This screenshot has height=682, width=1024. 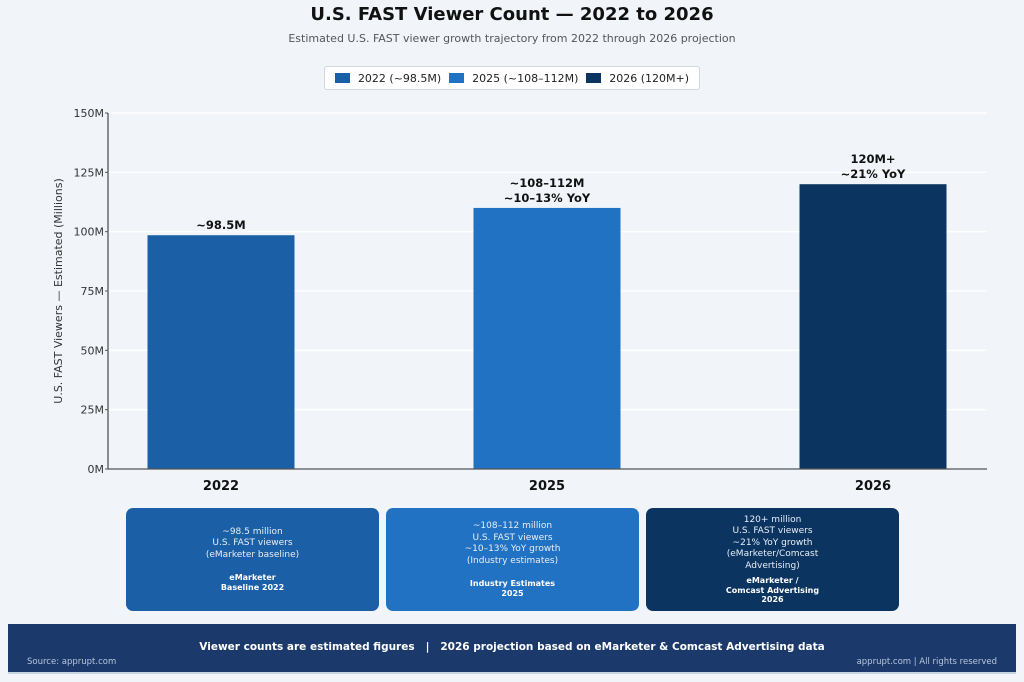 I want to click on x-tick-label: 2026, so click(x=873, y=486).